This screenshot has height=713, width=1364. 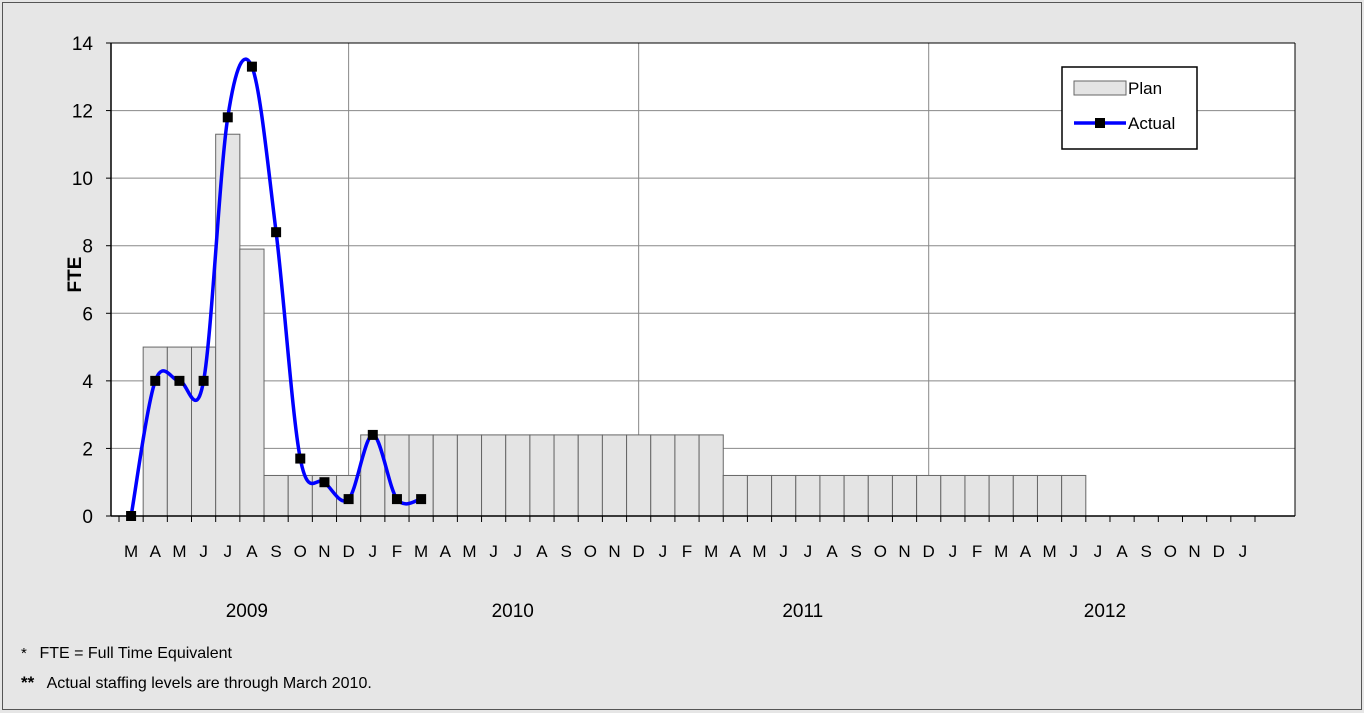 What do you see at coordinates (87, 382) in the screenshot?
I see `y-tick-label: 4` at bounding box center [87, 382].